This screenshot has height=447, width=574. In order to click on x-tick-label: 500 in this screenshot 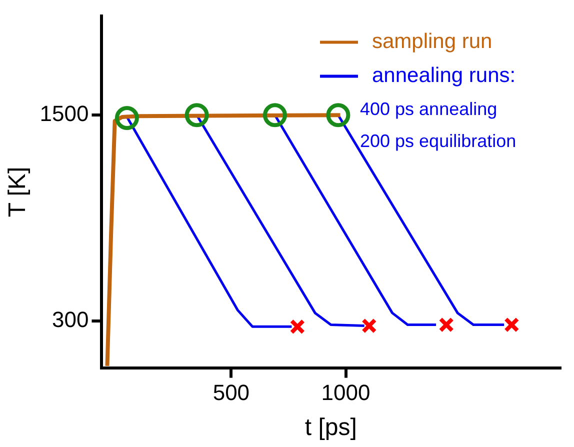, I will do `click(231, 393)`.